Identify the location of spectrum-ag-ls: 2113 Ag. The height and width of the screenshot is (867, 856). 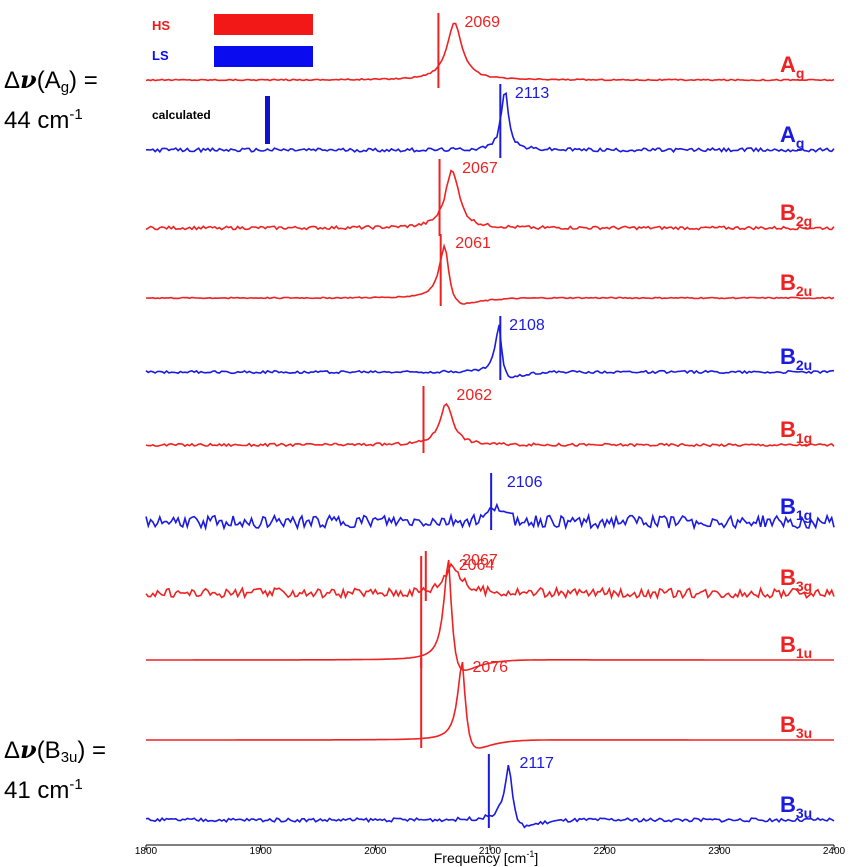
(490, 121).